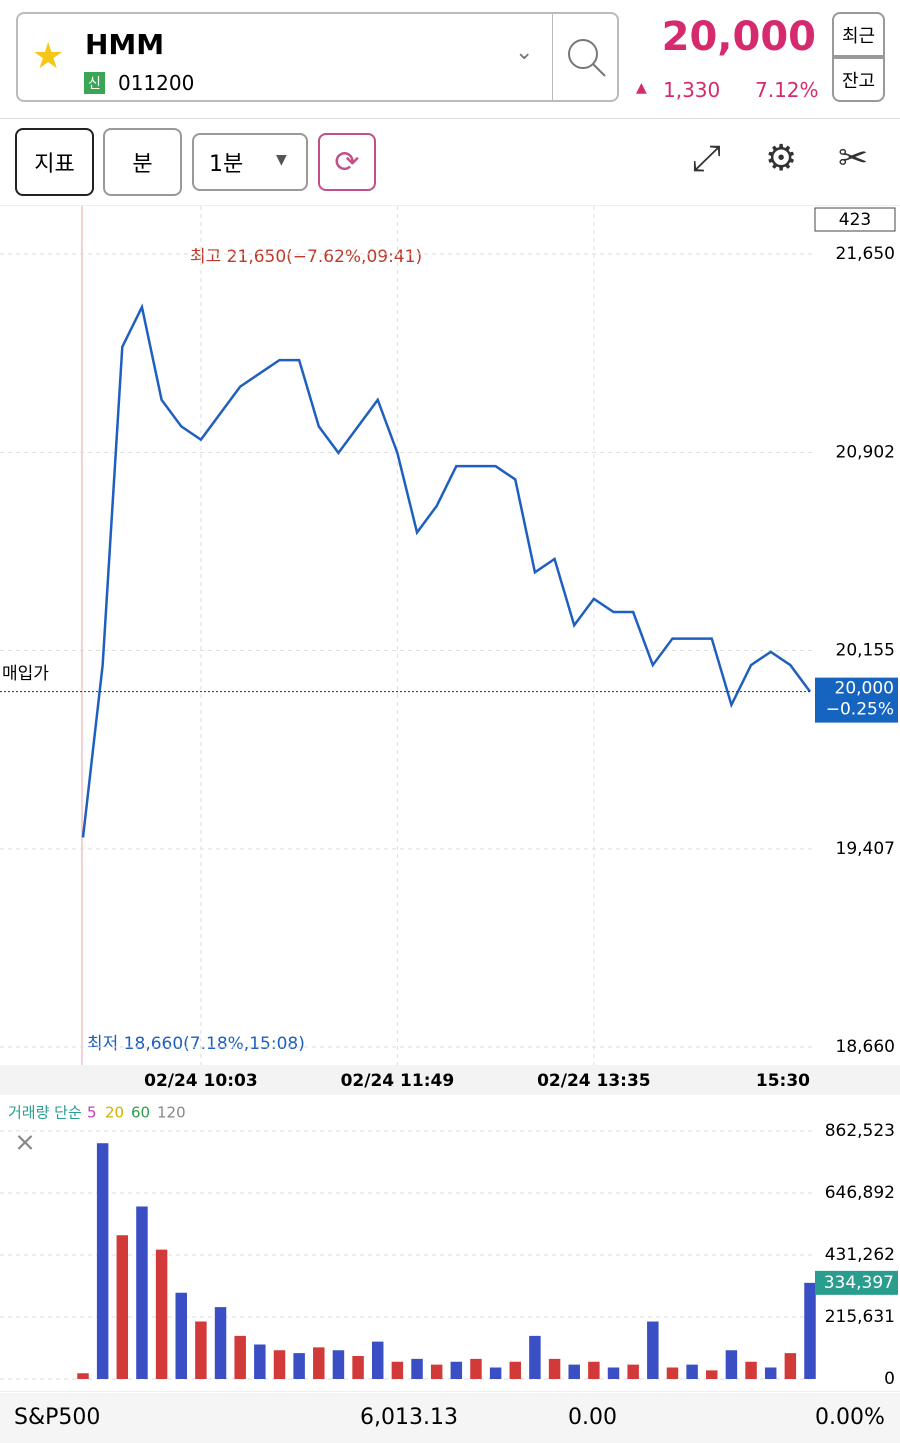 This screenshot has width=900, height=1443. Describe the element at coordinates (860, 710) in the screenshot. I see `last-change-label: −0.25%` at that location.